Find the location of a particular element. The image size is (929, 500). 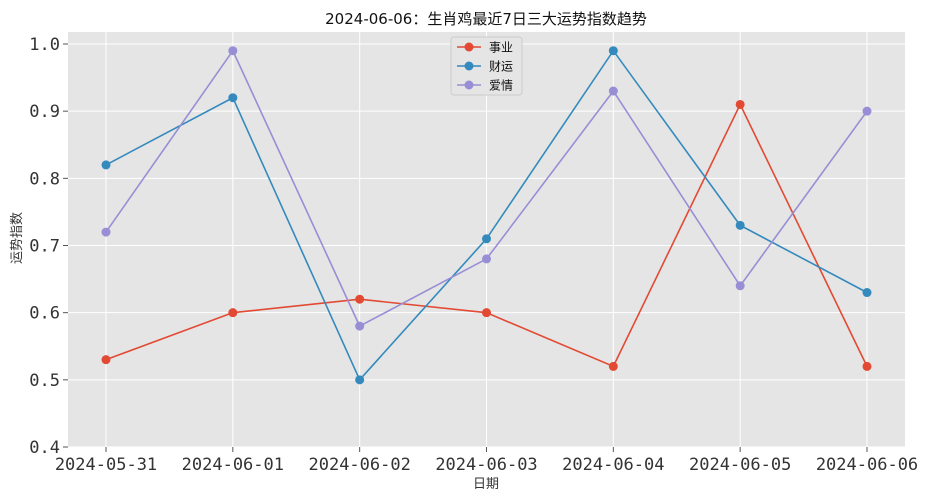

x-tick-label: 2024-06-01 is located at coordinates (233, 465).